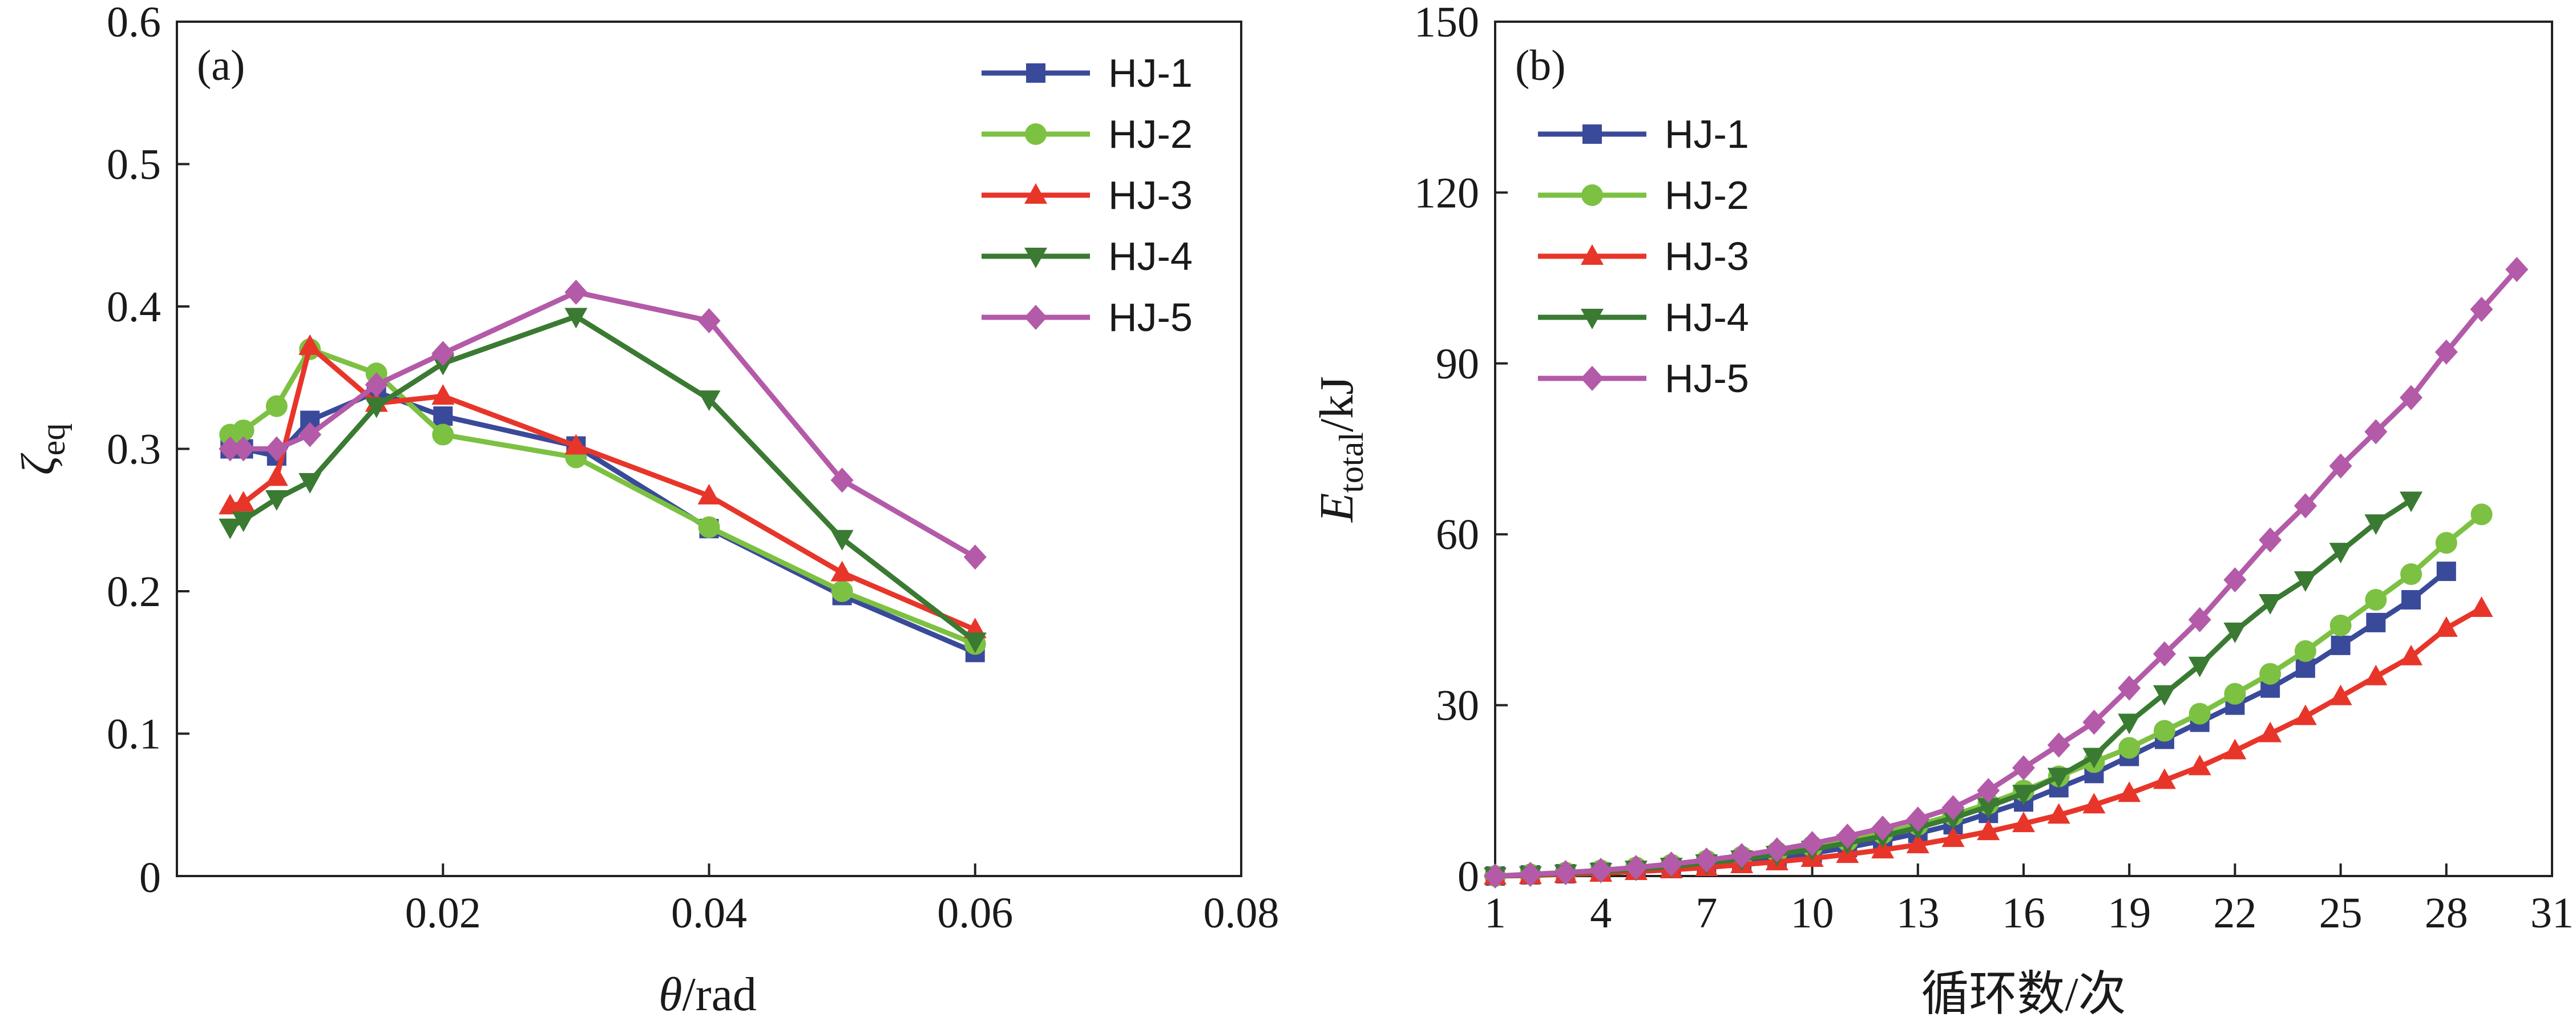 This screenshot has height=1017, width=2576. I want to click on y-tick-label: 30, so click(1457, 706).